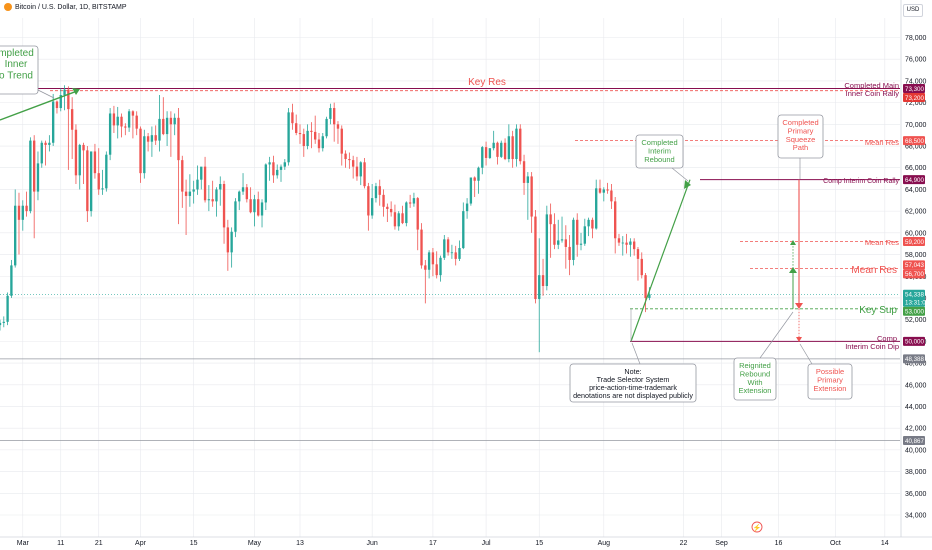  Describe the element at coordinates (916, 494) in the screenshot. I see `y-tick-label: 36,000` at that location.